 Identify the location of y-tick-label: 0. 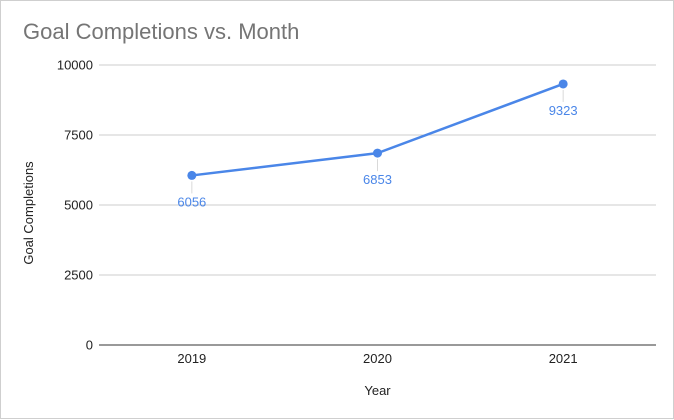
(89, 345).